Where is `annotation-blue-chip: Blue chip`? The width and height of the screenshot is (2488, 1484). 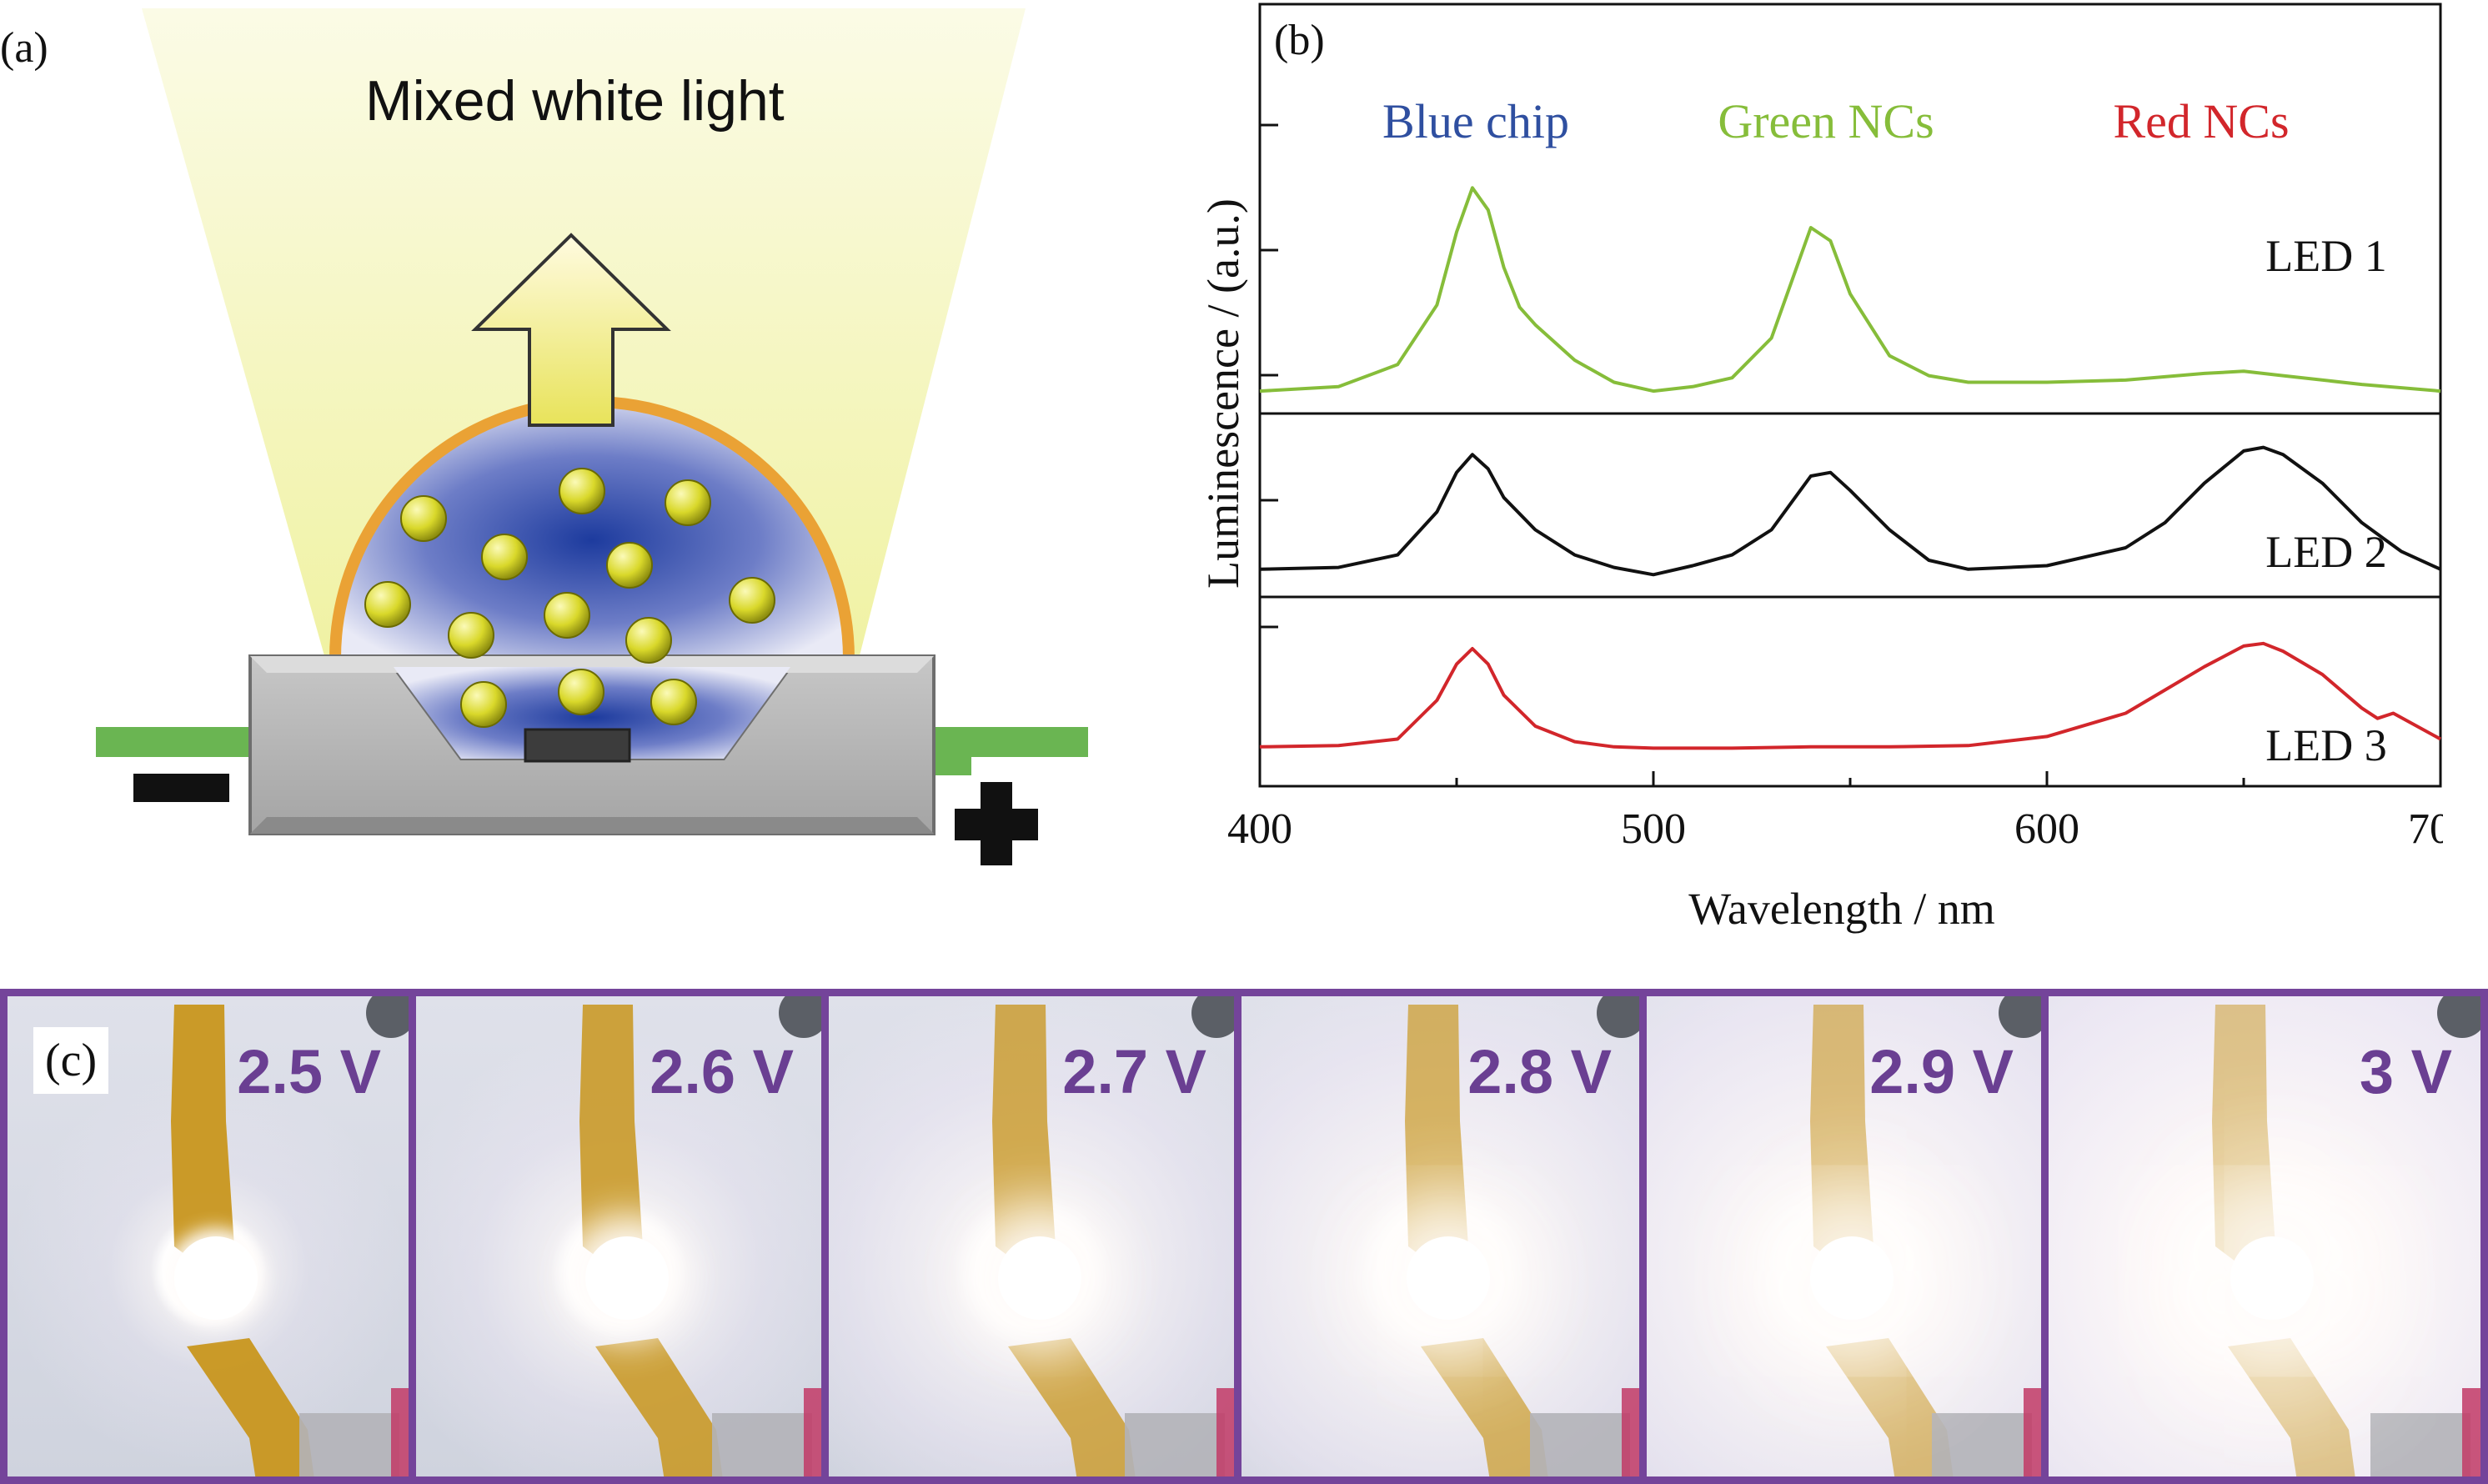 annotation-blue-chip: Blue chip is located at coordinates (1475, 121).